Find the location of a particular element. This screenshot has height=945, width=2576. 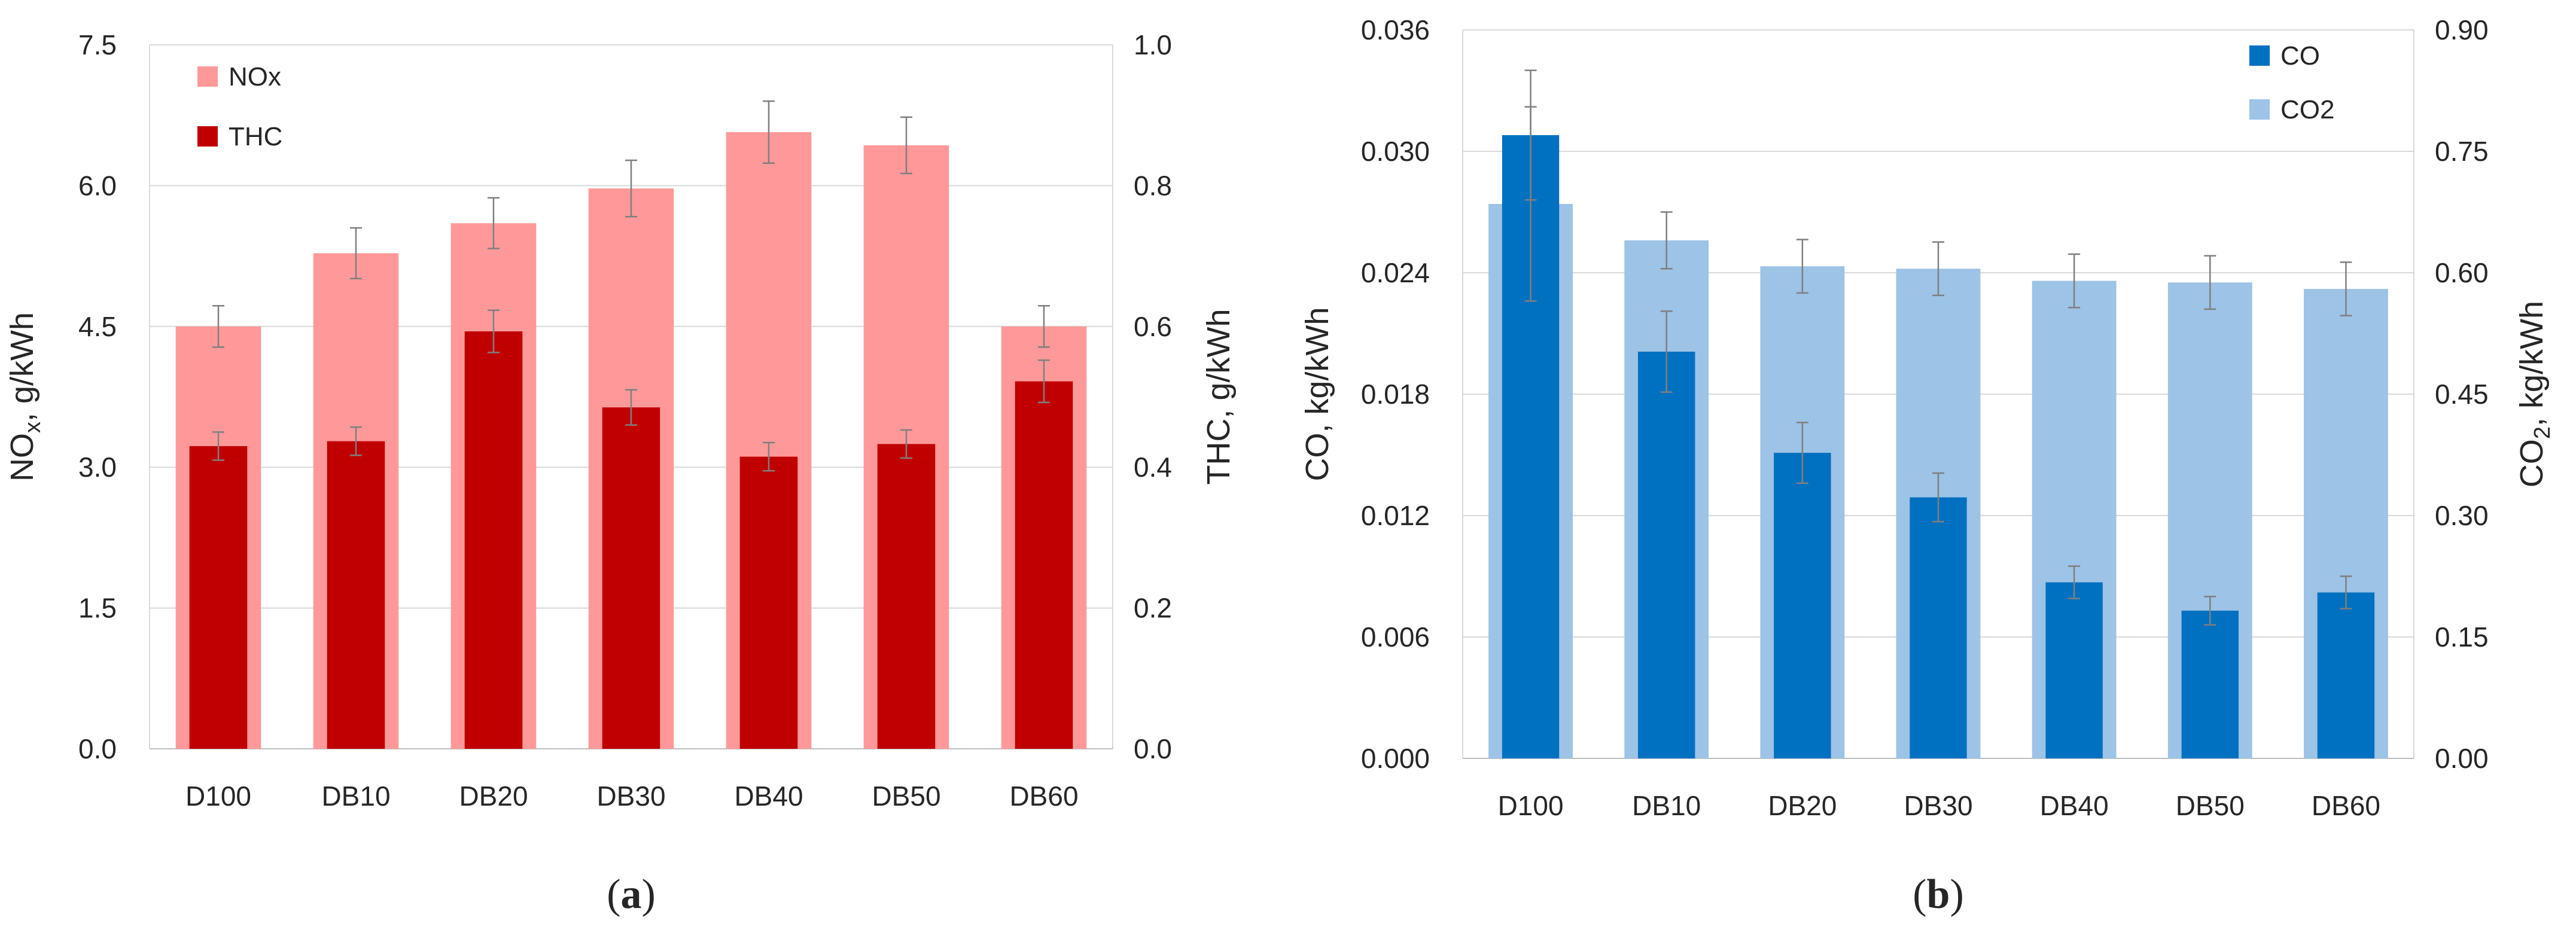

left-tick-label: 6.0 is located at coordinates (97, 185).